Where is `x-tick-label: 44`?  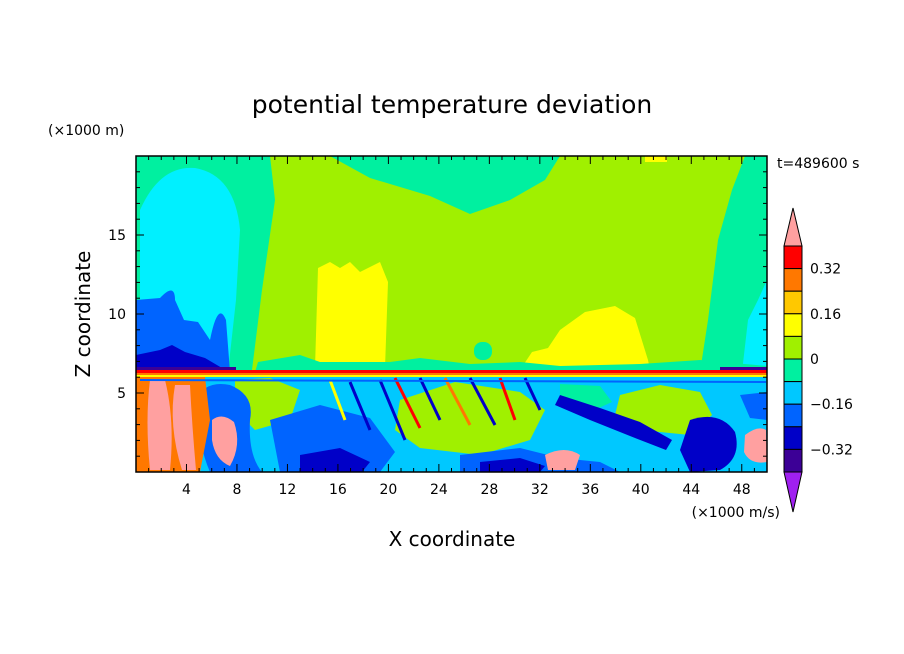 x-tick-label: 44 is located at coordinates (691, 490).